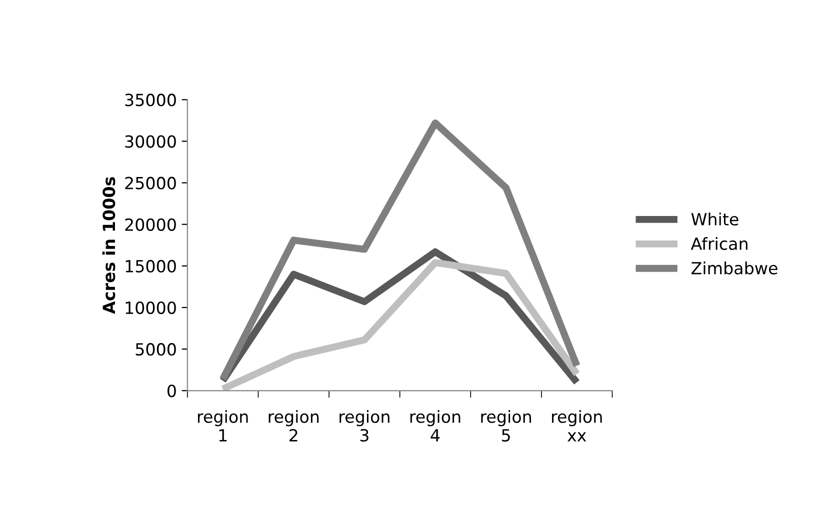 This screenshot has height=506, width=833. I want to click on legend-label: Zimbabwe, so click(735, 268).